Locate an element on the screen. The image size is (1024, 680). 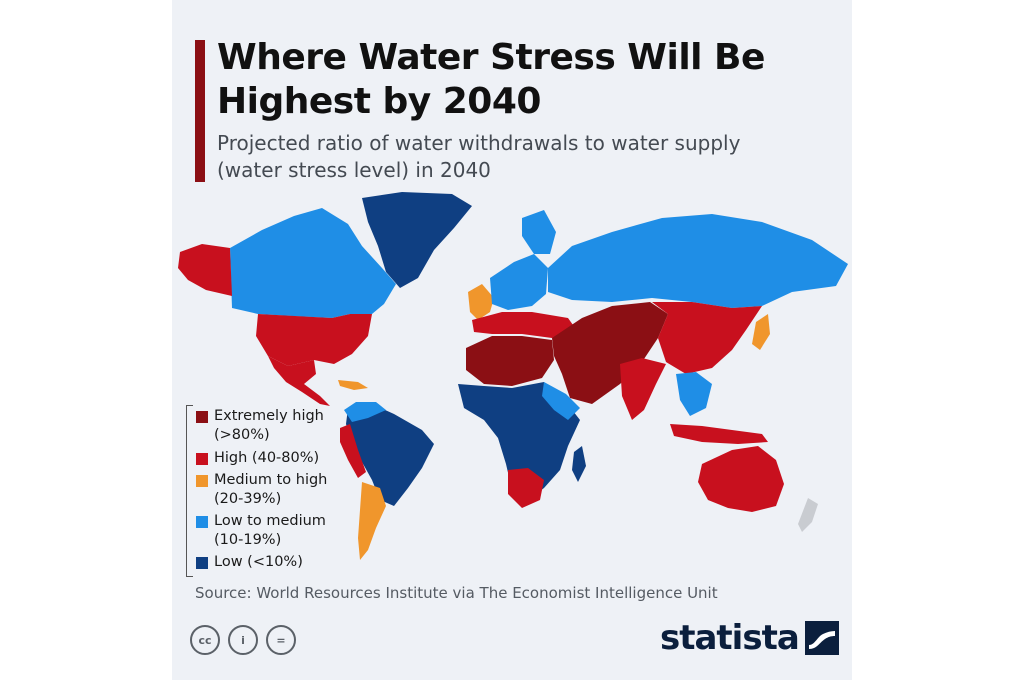
region-china is located at coordinates (707, 338).